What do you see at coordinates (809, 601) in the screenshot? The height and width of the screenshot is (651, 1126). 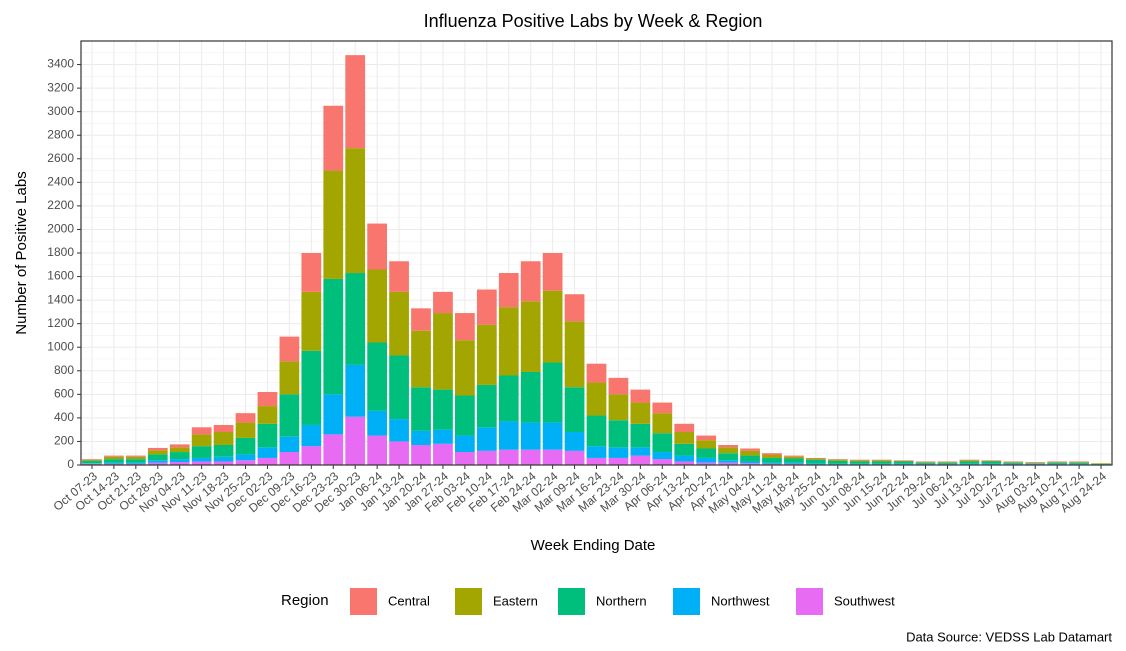 I see `legend-swatch` at bounding box center [809, 601].